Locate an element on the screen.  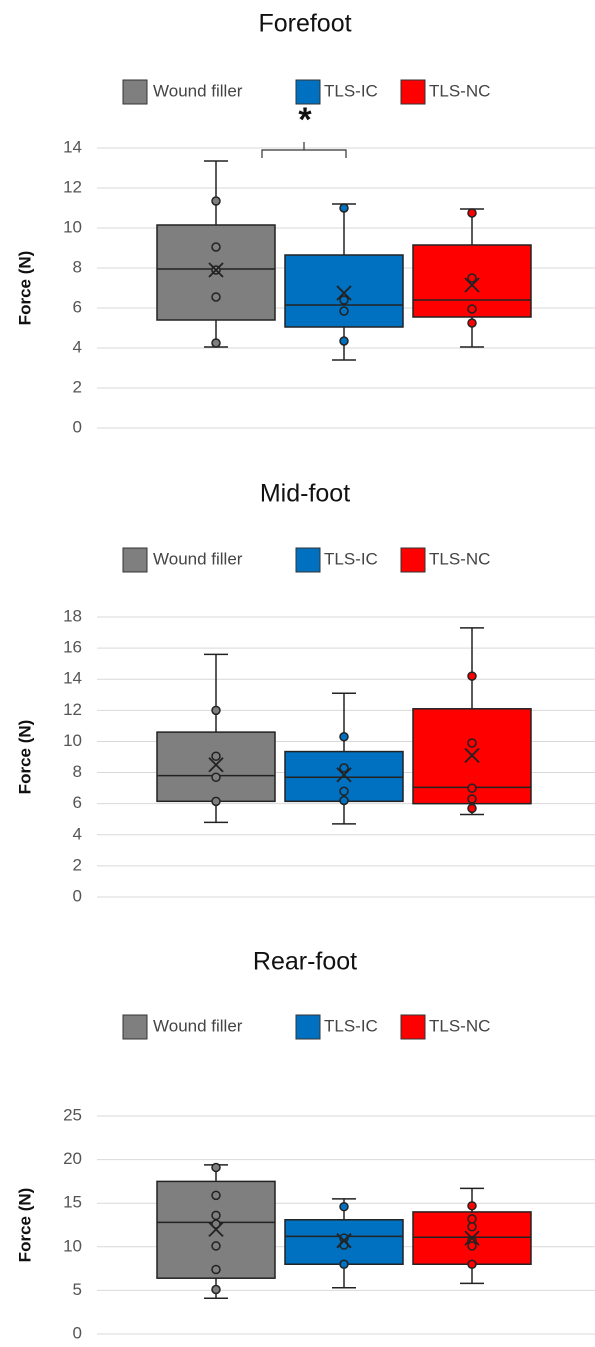
y-tick-label: 5 is located at coordinates (77, 1289).